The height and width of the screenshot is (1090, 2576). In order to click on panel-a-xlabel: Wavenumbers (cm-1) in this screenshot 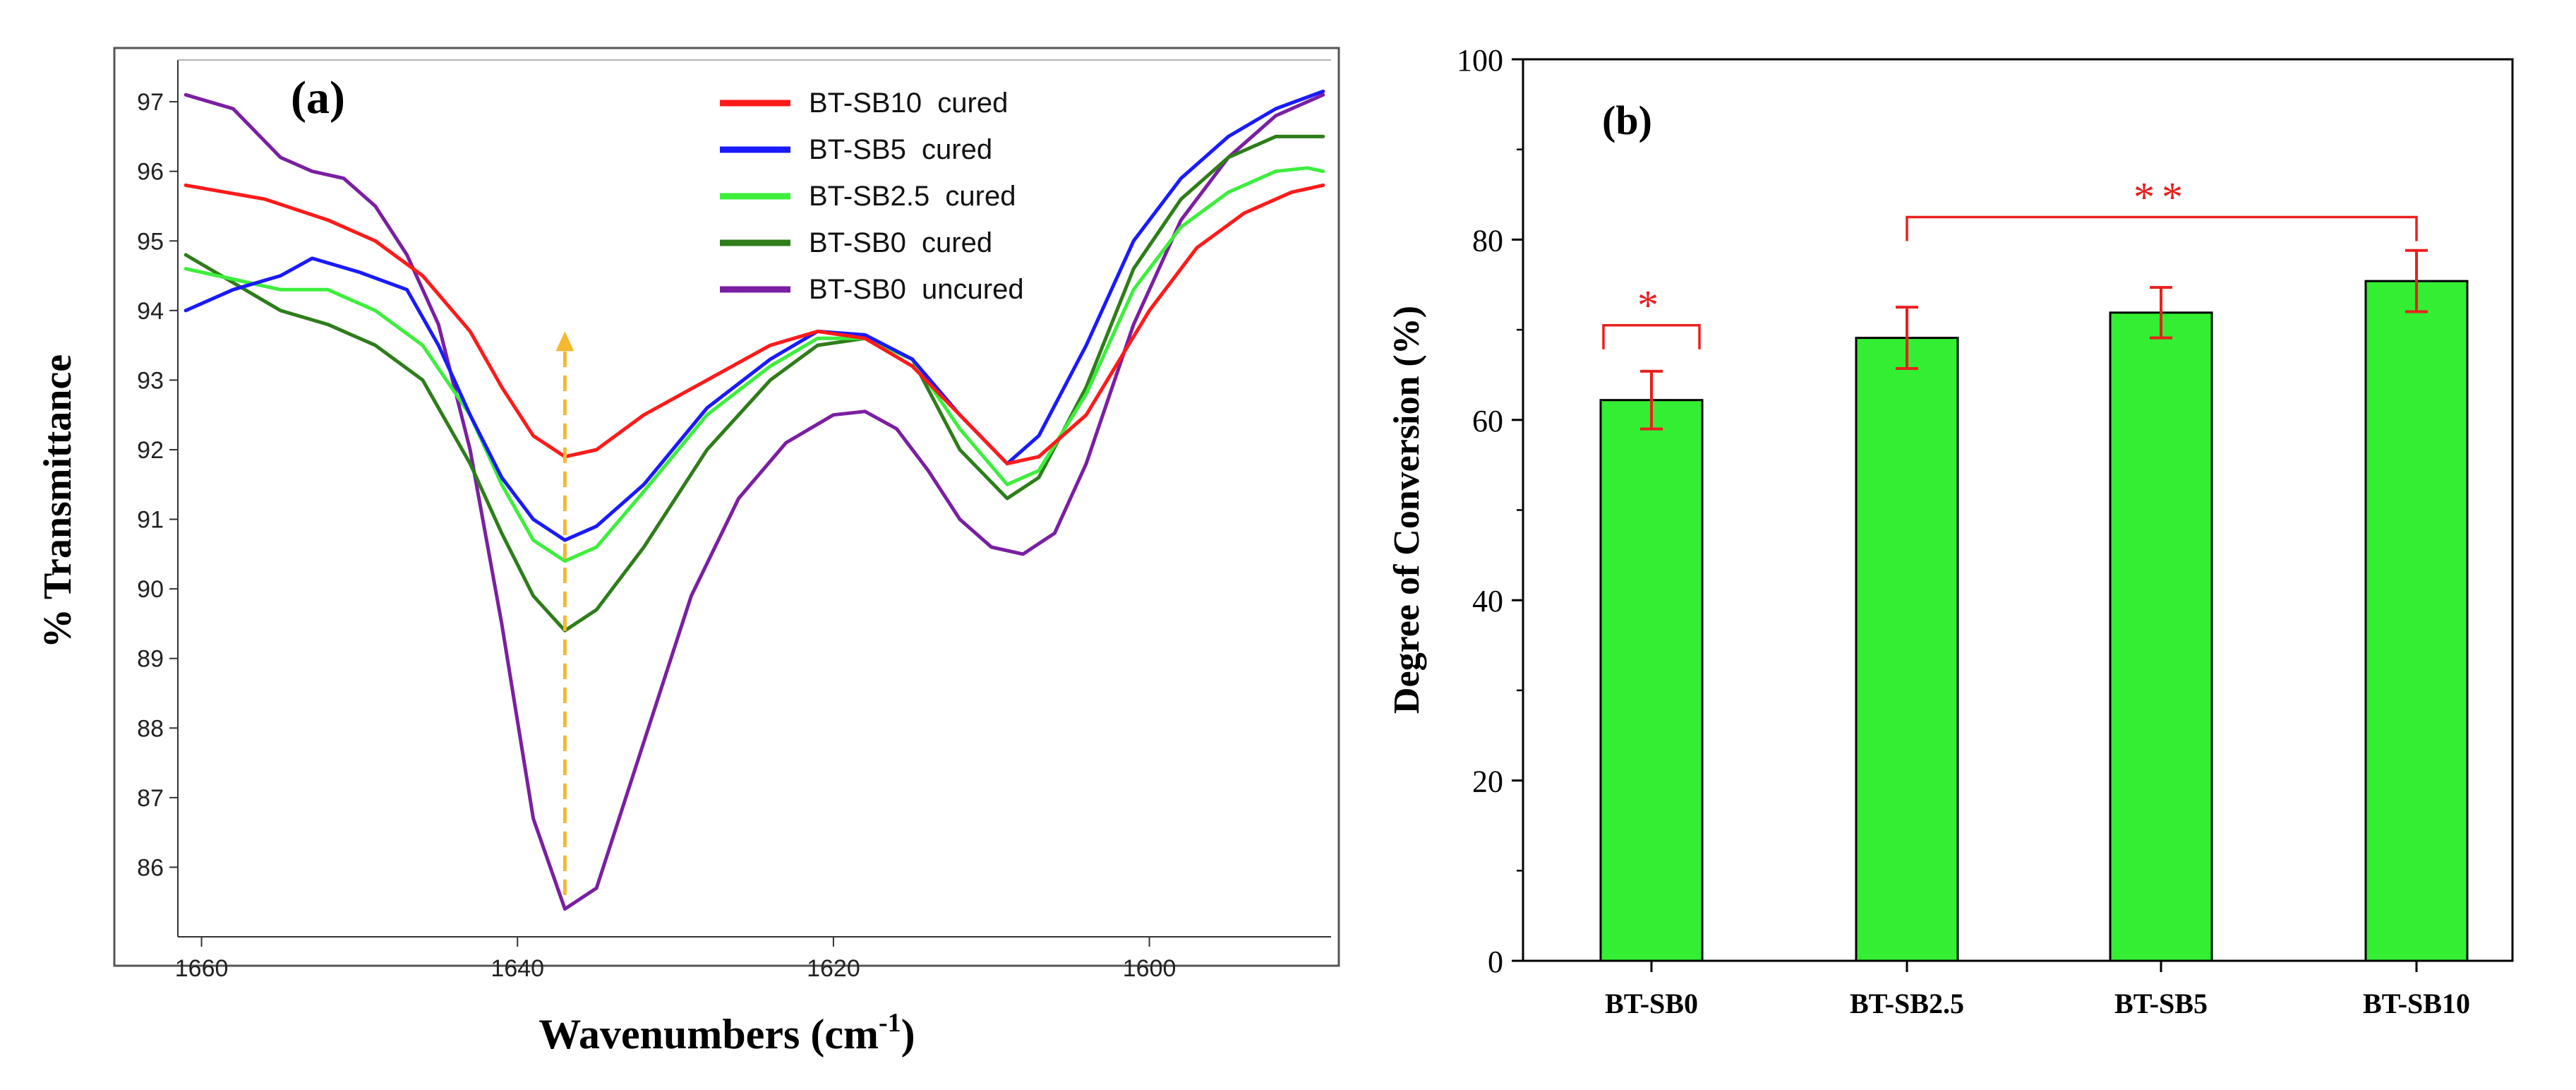, I will do `click(726, 1033)`.